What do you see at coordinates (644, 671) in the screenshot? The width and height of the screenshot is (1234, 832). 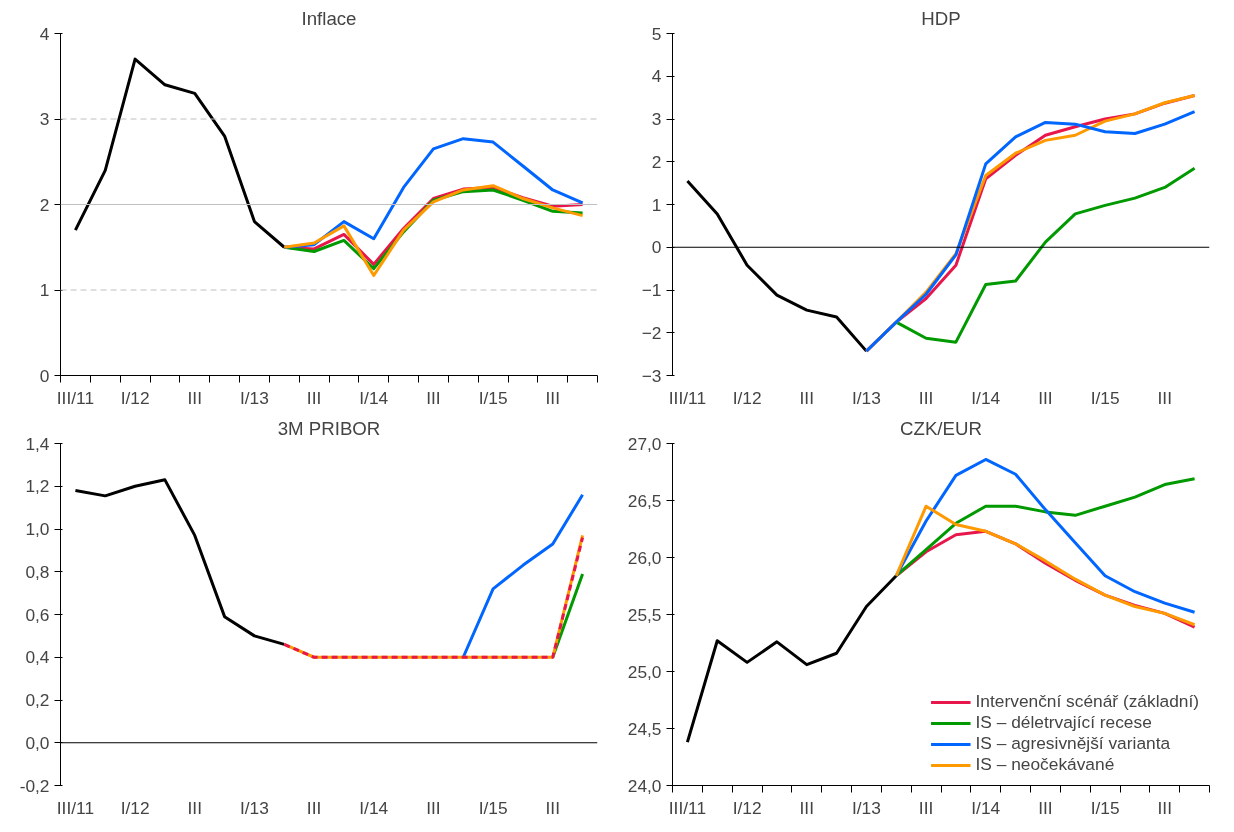 I see `y-tick-label: 25,0` at bounding box center [644, 671].